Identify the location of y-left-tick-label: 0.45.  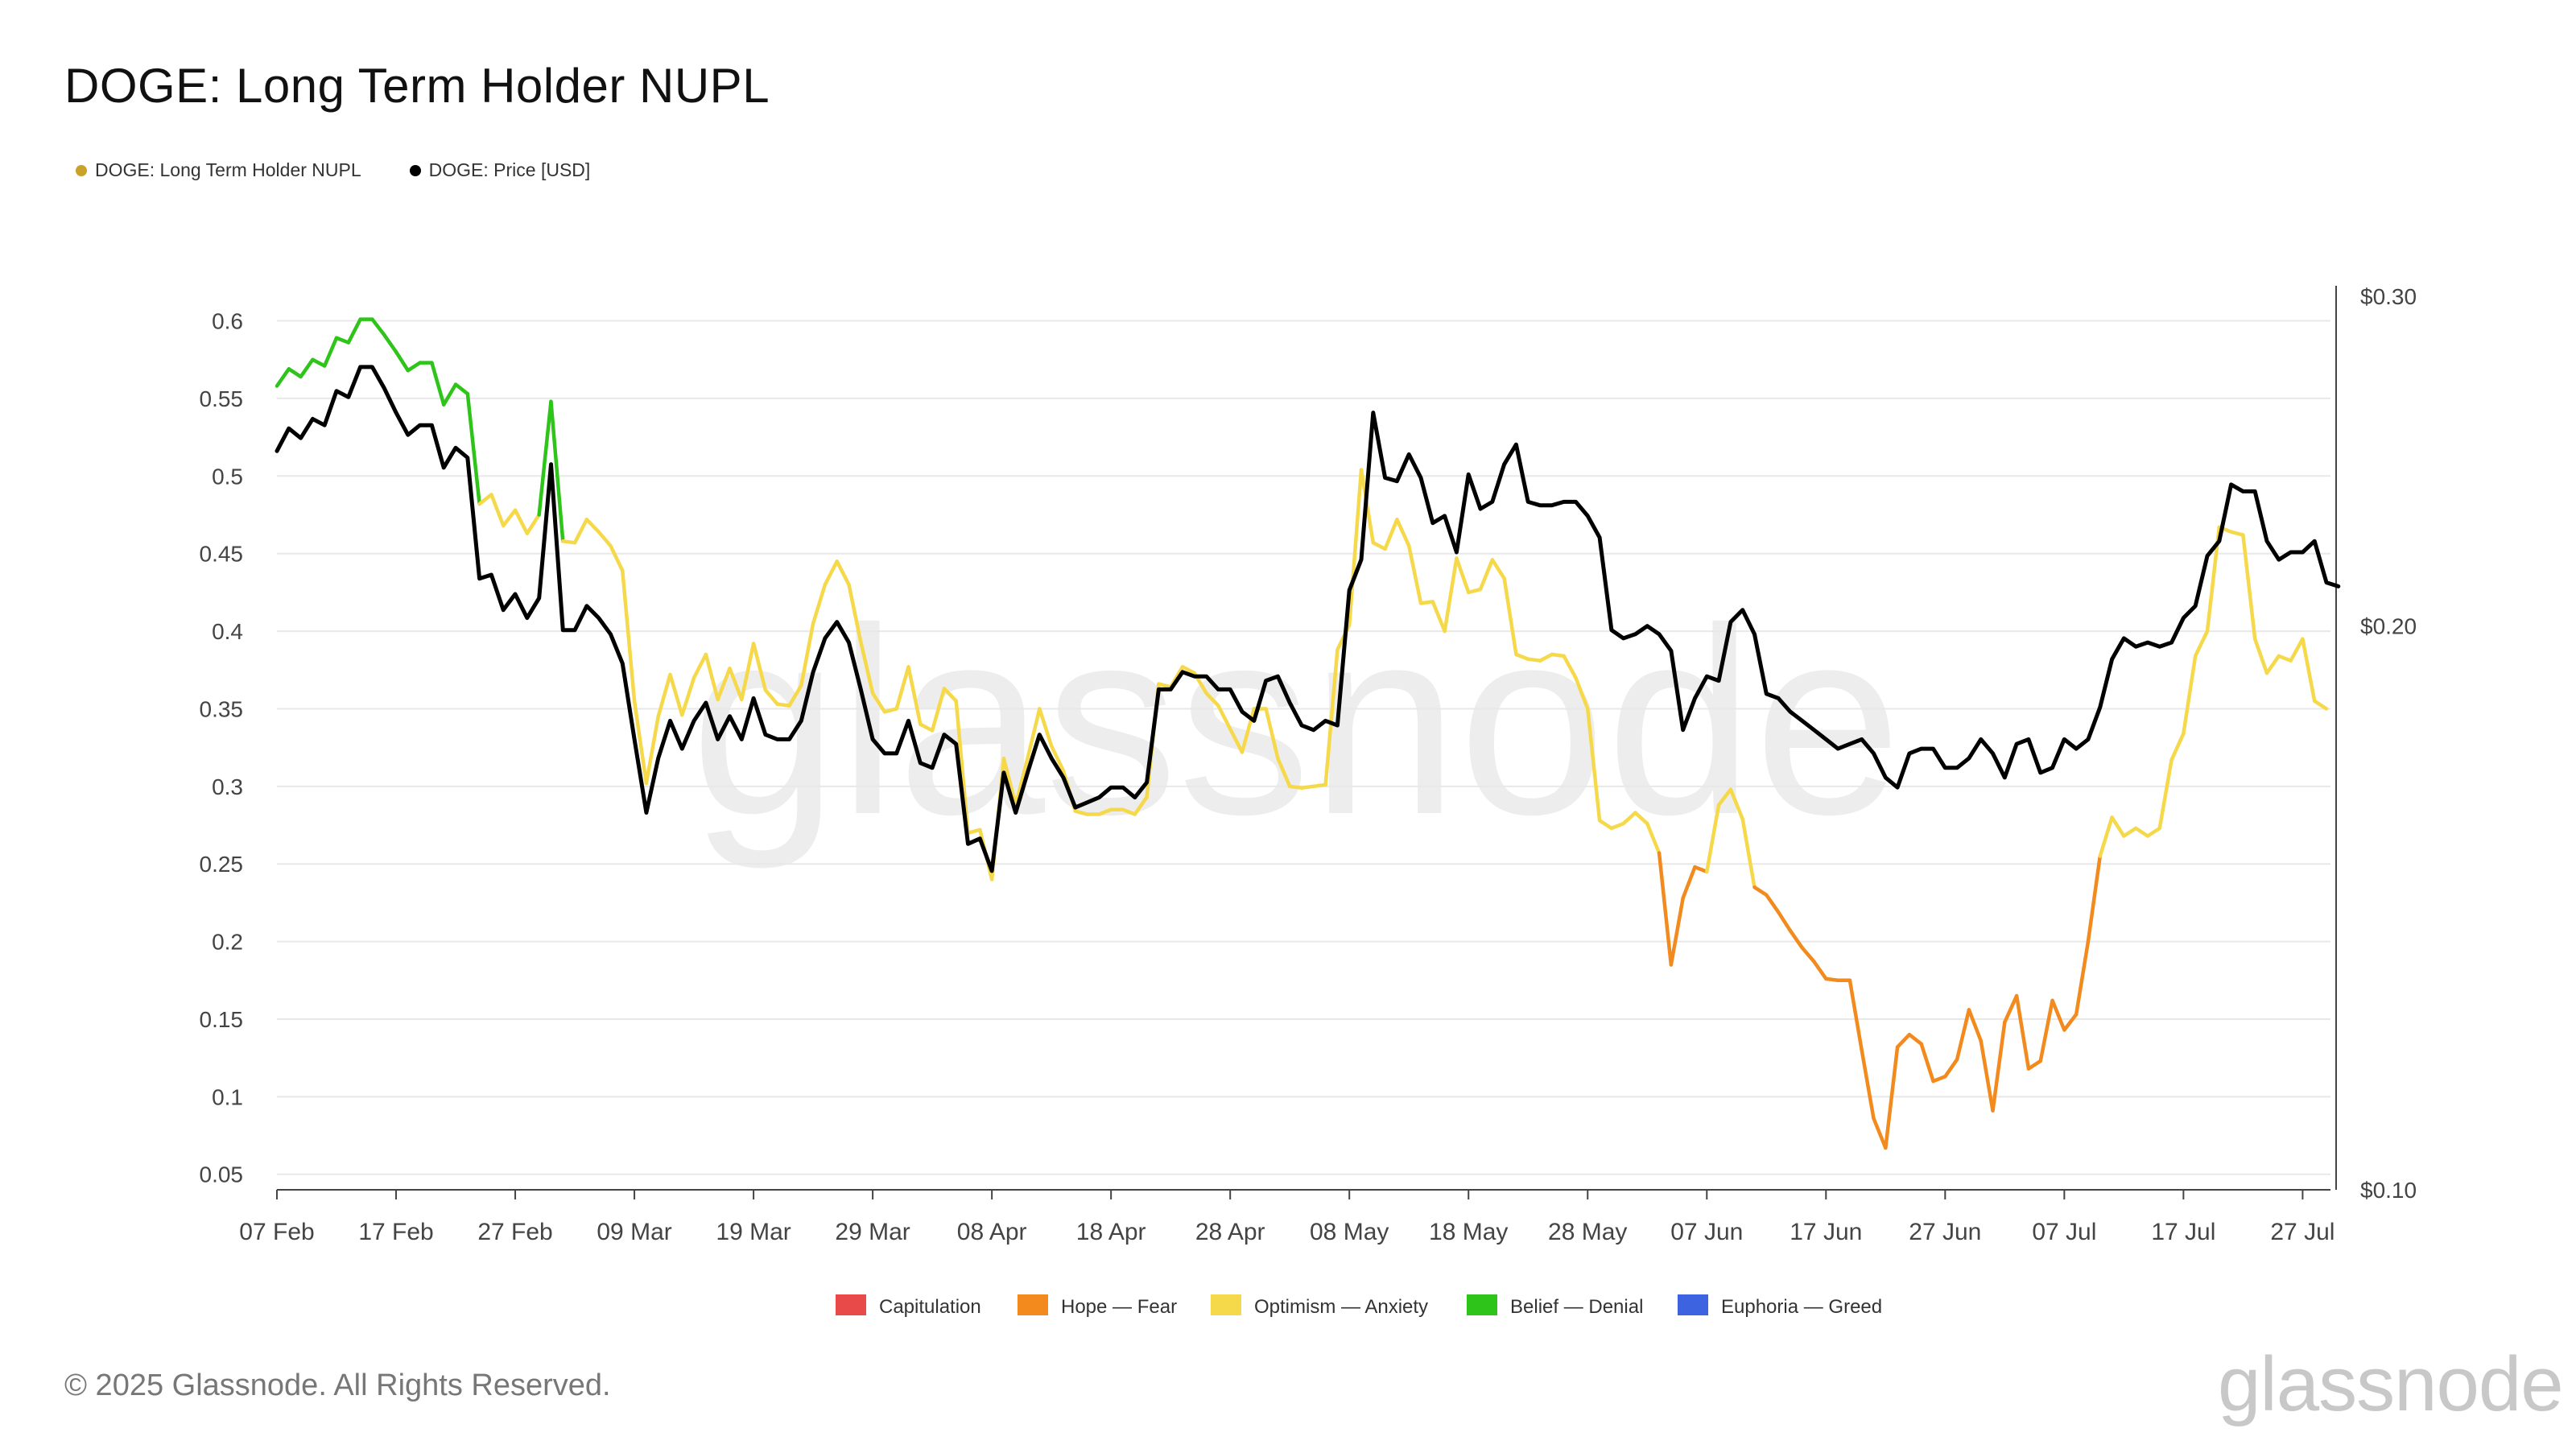
(222, 554).